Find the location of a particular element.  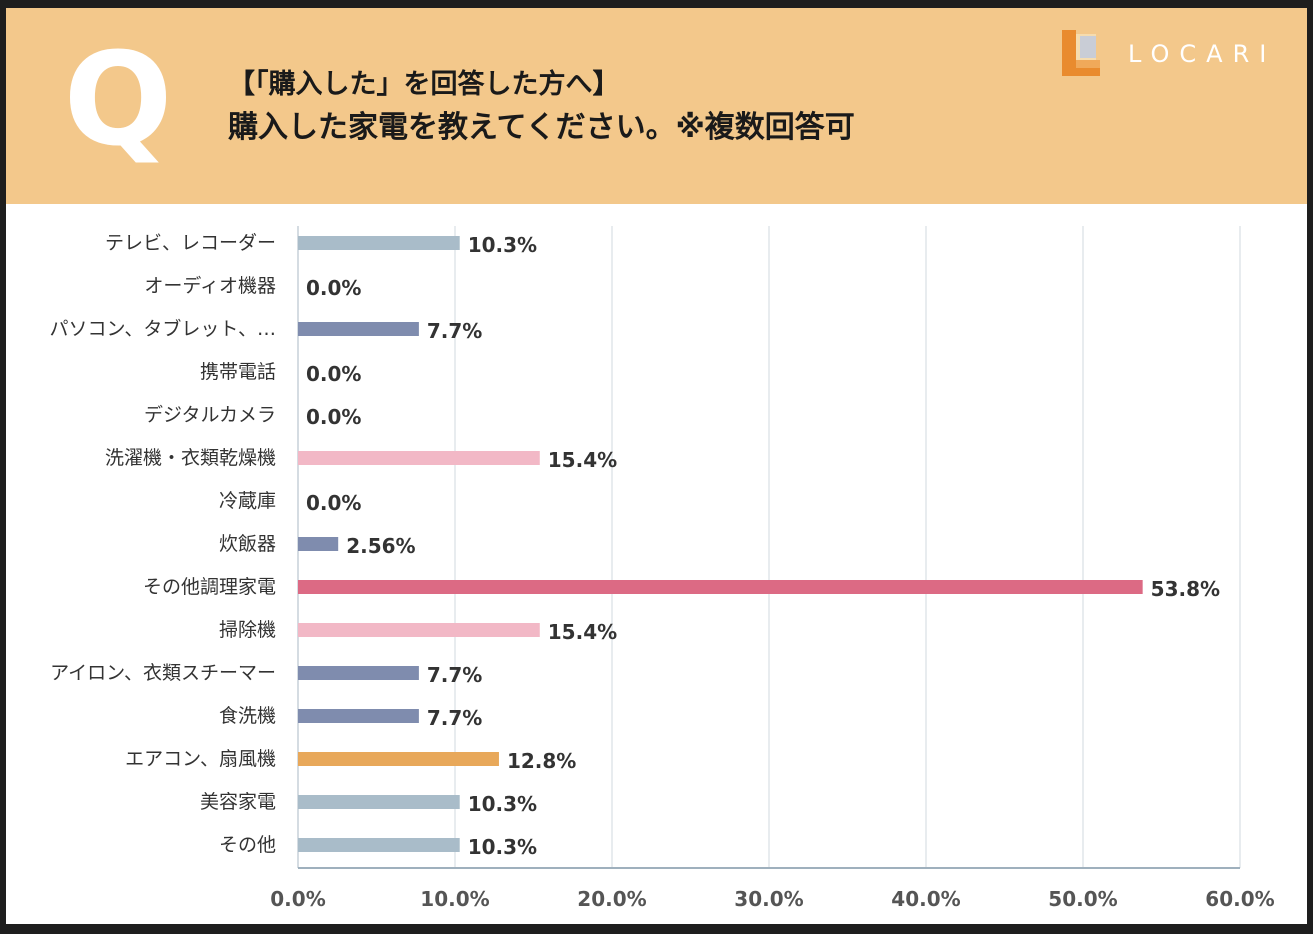

category-label: 洗濯機・衣類乾燥機 is located at coordinates (190, 458).